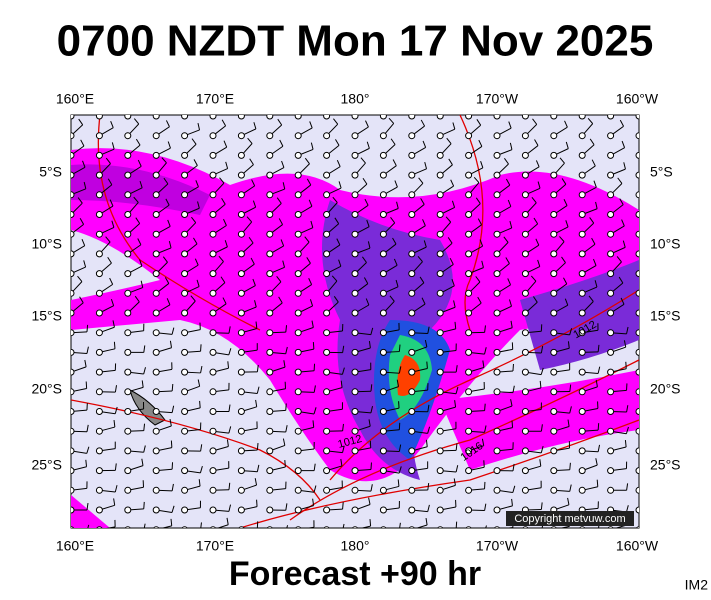 The height and width of the screenshot is (600, 711). Describe the element at coordinates (355, 99) in the screenshot. I see `lon-label: 180°` at that location.